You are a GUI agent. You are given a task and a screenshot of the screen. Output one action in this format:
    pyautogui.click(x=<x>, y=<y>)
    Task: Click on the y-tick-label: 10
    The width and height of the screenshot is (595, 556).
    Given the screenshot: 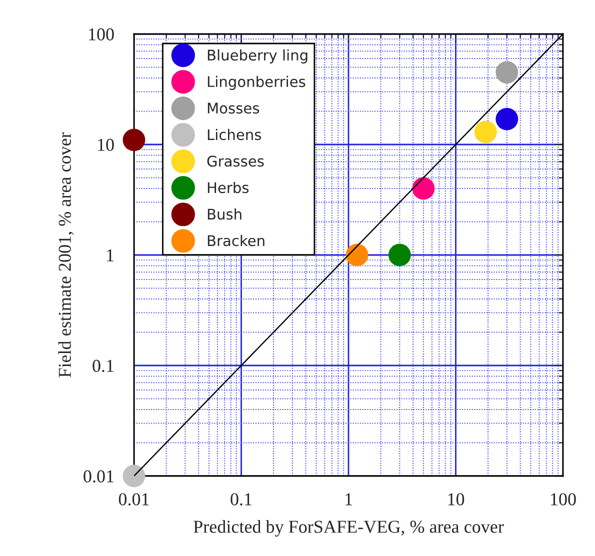 What is the action you would take?
    pyautogui.click(x=106, y=144)
    